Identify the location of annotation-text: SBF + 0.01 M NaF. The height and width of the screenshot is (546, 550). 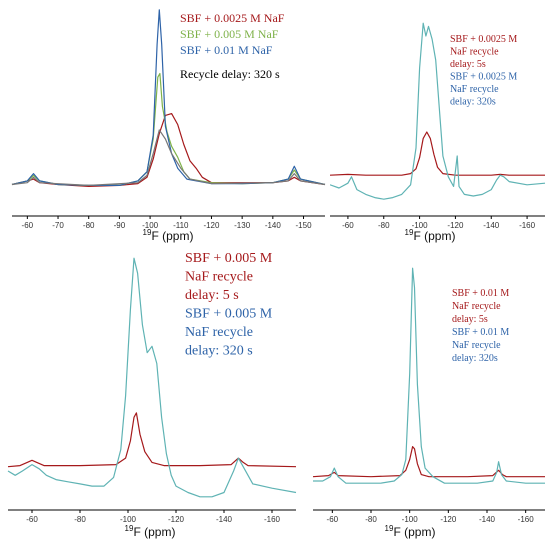
(226, 50).